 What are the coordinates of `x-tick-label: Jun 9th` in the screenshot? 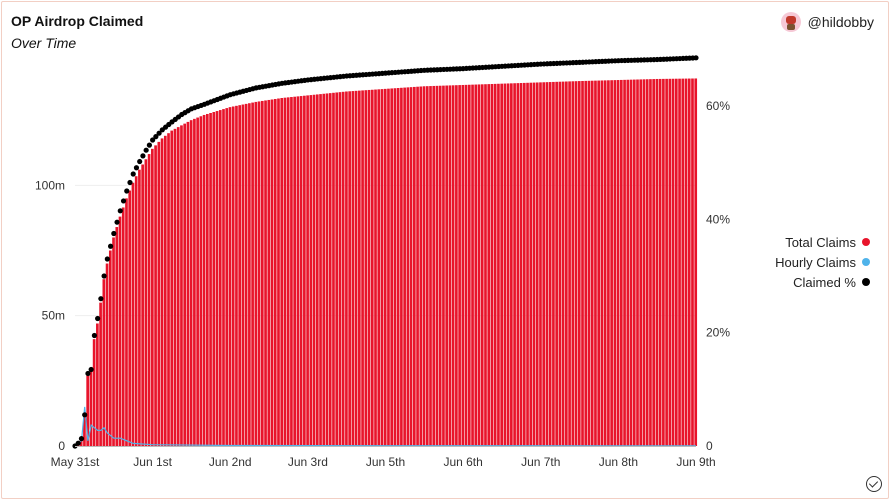 It's located at (695, 462).